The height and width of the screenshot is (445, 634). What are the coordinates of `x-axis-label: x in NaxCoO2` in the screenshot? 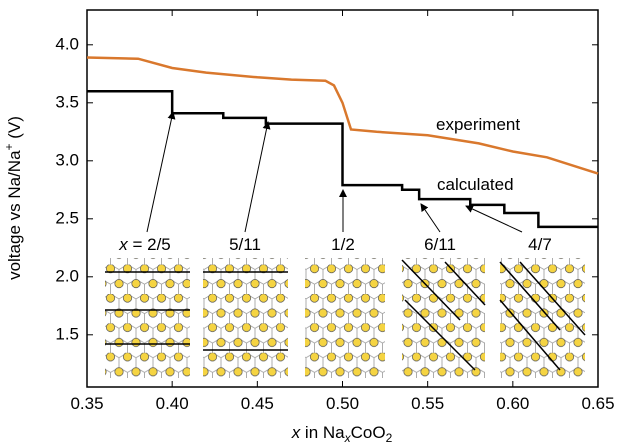 It's located at (342, 434).